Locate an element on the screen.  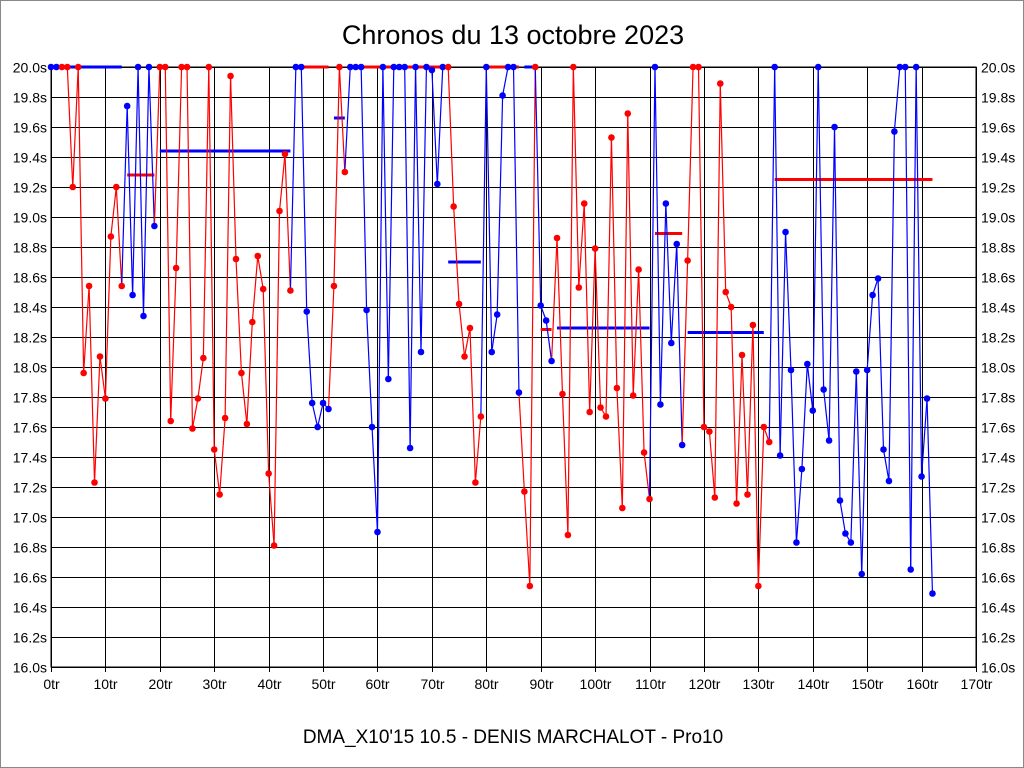
x-tick-label: 160tr is located at coordinates (923, 684).